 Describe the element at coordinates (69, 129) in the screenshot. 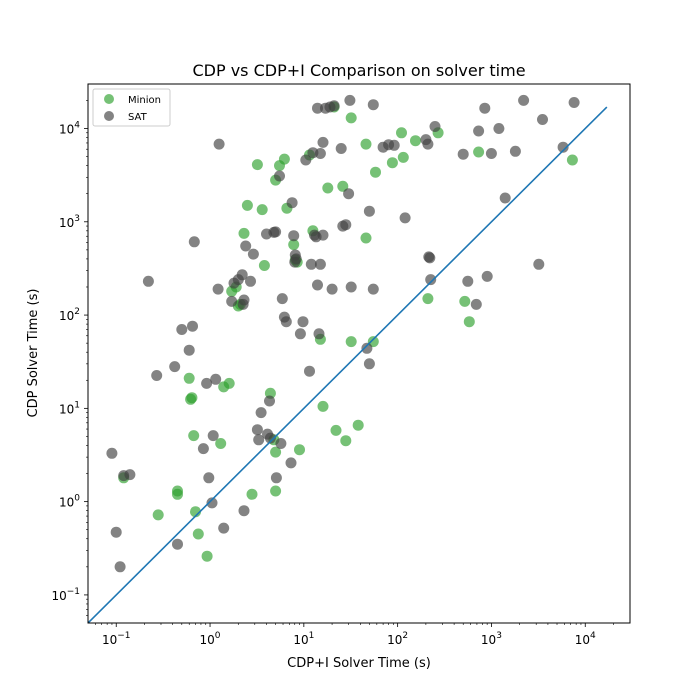

I see `y-tick-label: 10⁴` at that location.